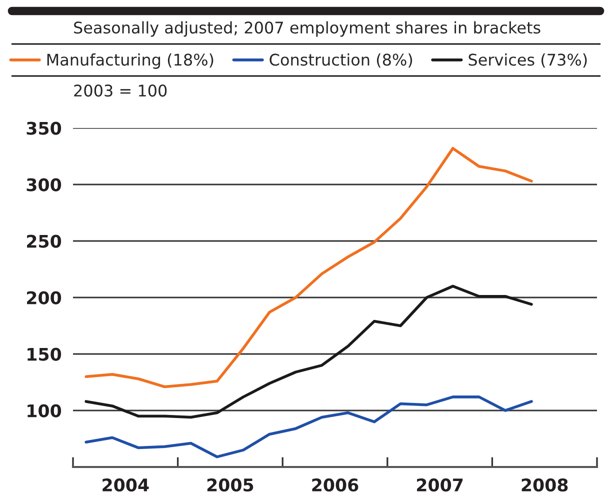 Image resolution: width=611 pixels, height=494 pixels. Describe the element at coordinates (45, 354) in the screenshot. I see `y-tick-label: 150` at that location.